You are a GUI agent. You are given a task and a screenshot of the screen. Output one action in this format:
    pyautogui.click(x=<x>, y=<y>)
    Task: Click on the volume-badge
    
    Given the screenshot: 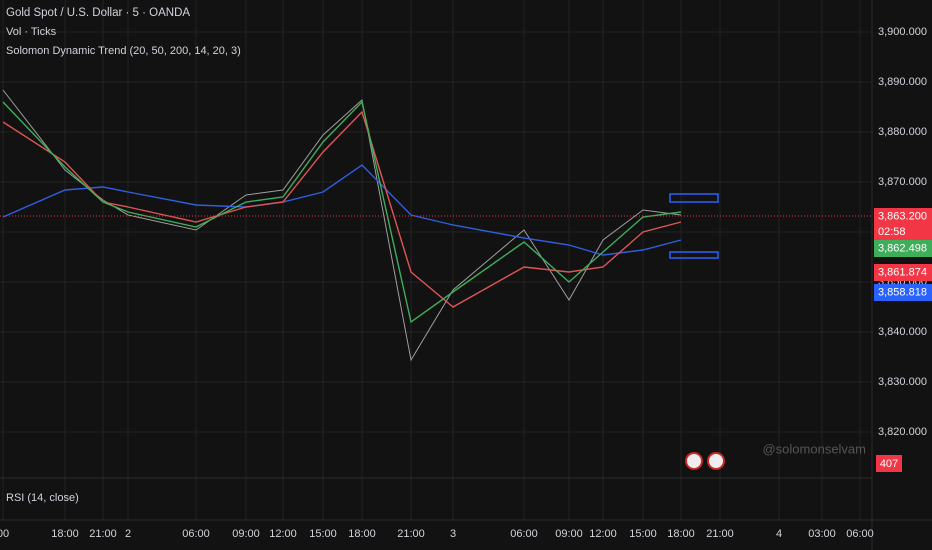 What is the action you would take?
    pyautogui.click(x=889, y=463)
    